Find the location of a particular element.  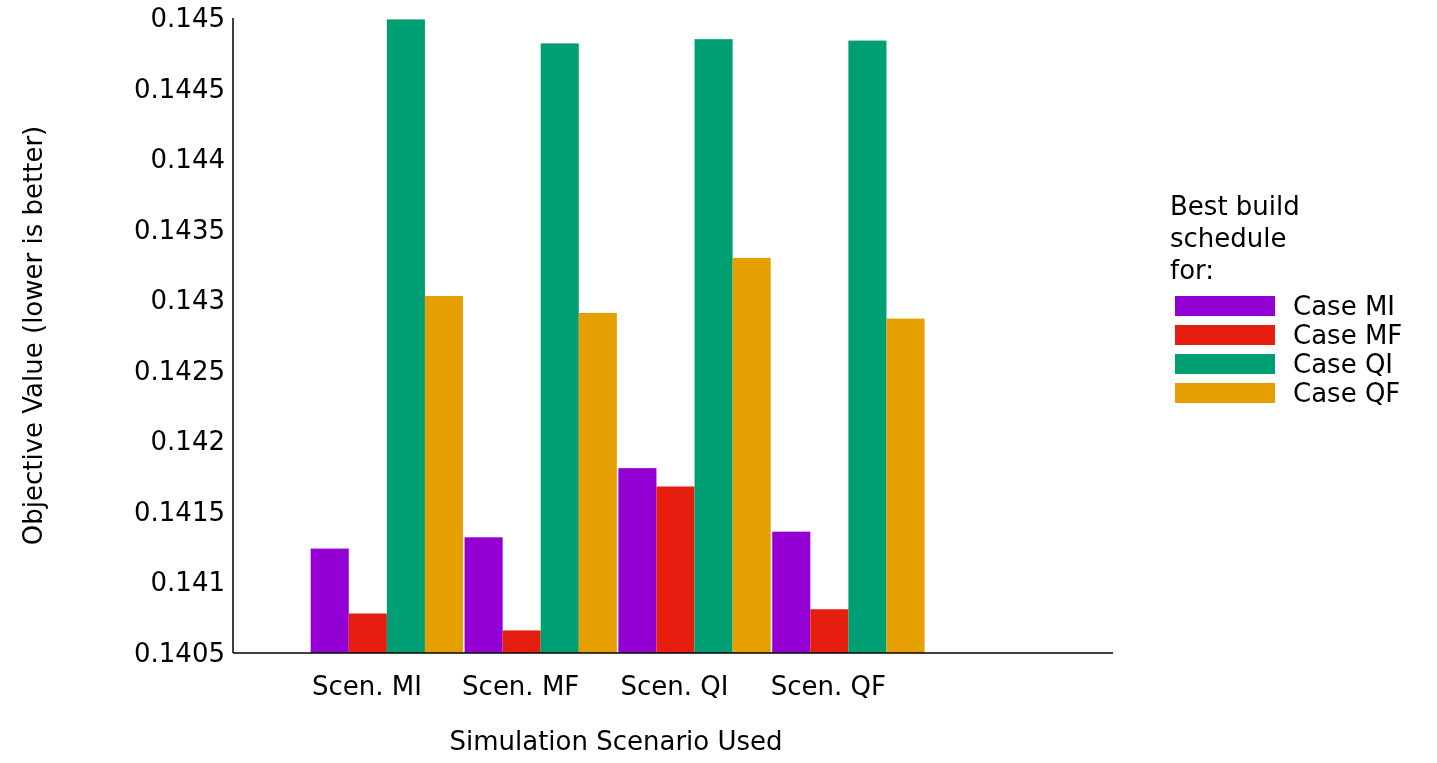

x-tick-label: Scen. QF is located at coordinates (828, 686).